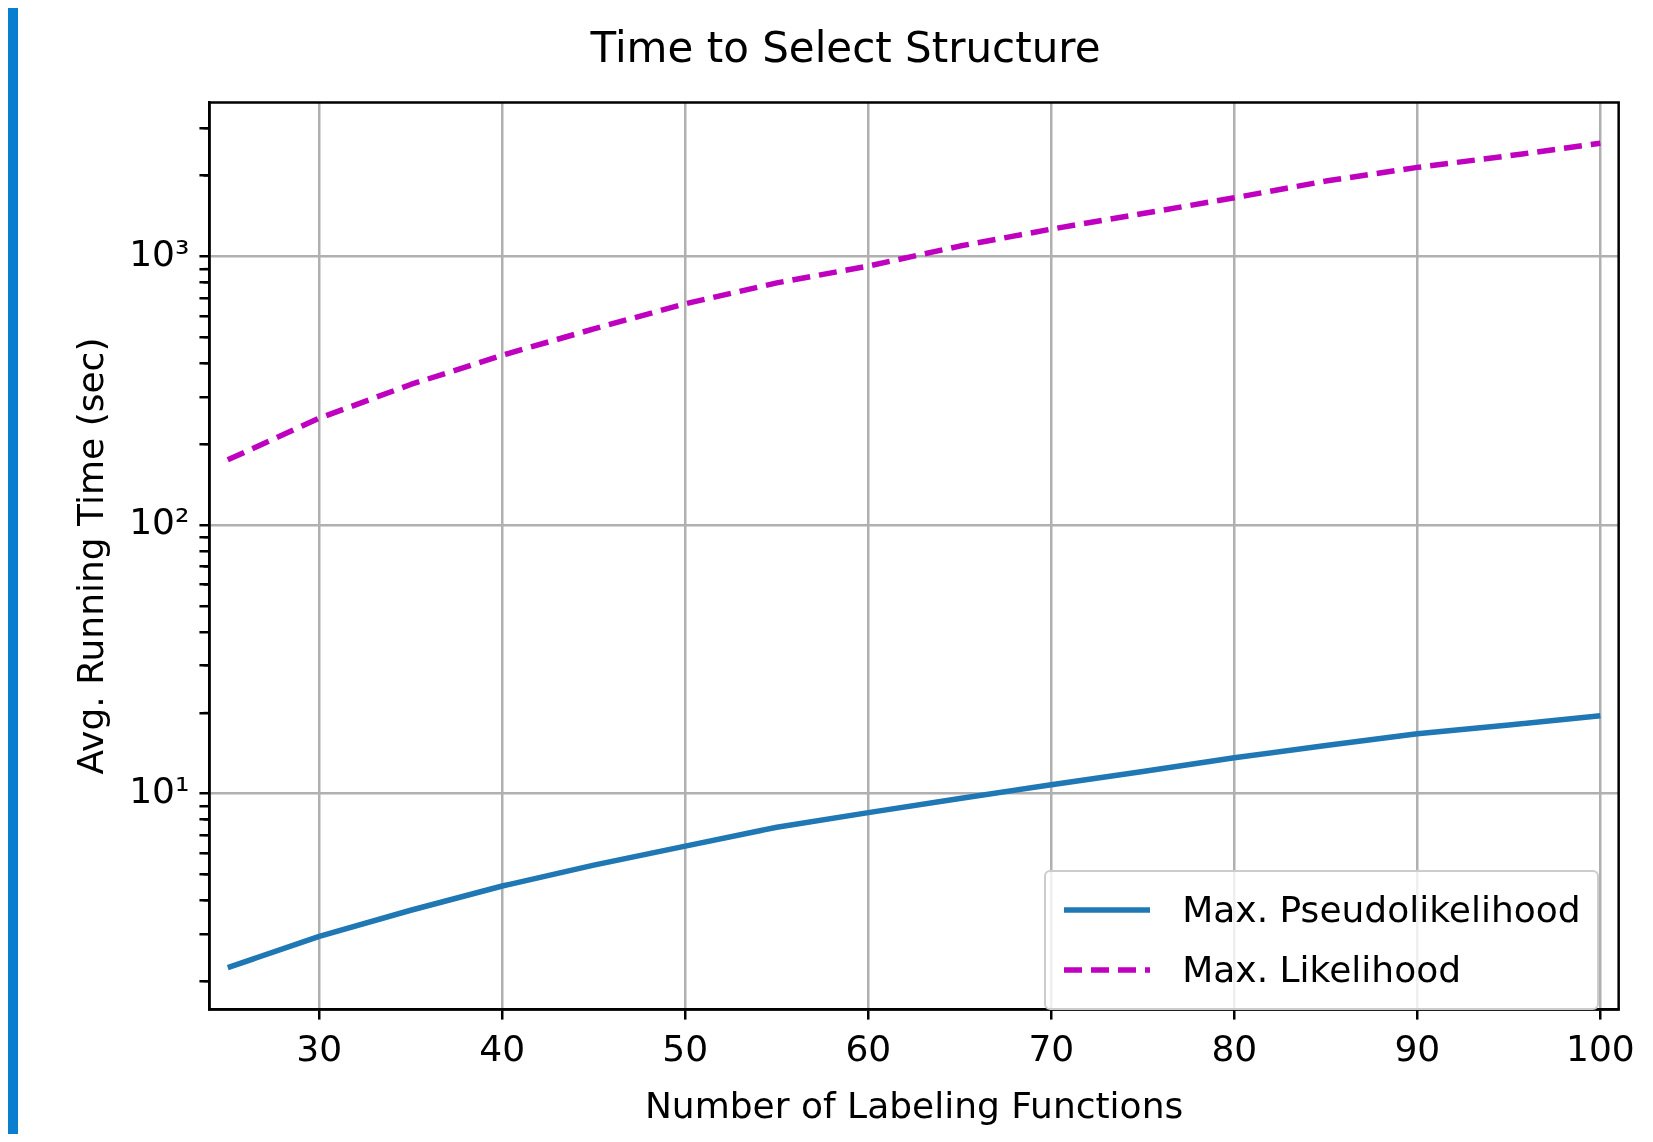  Describe the element at coordinates (1417, 1048) in the screenshot. I see `x-tick-label: 90` at that location.